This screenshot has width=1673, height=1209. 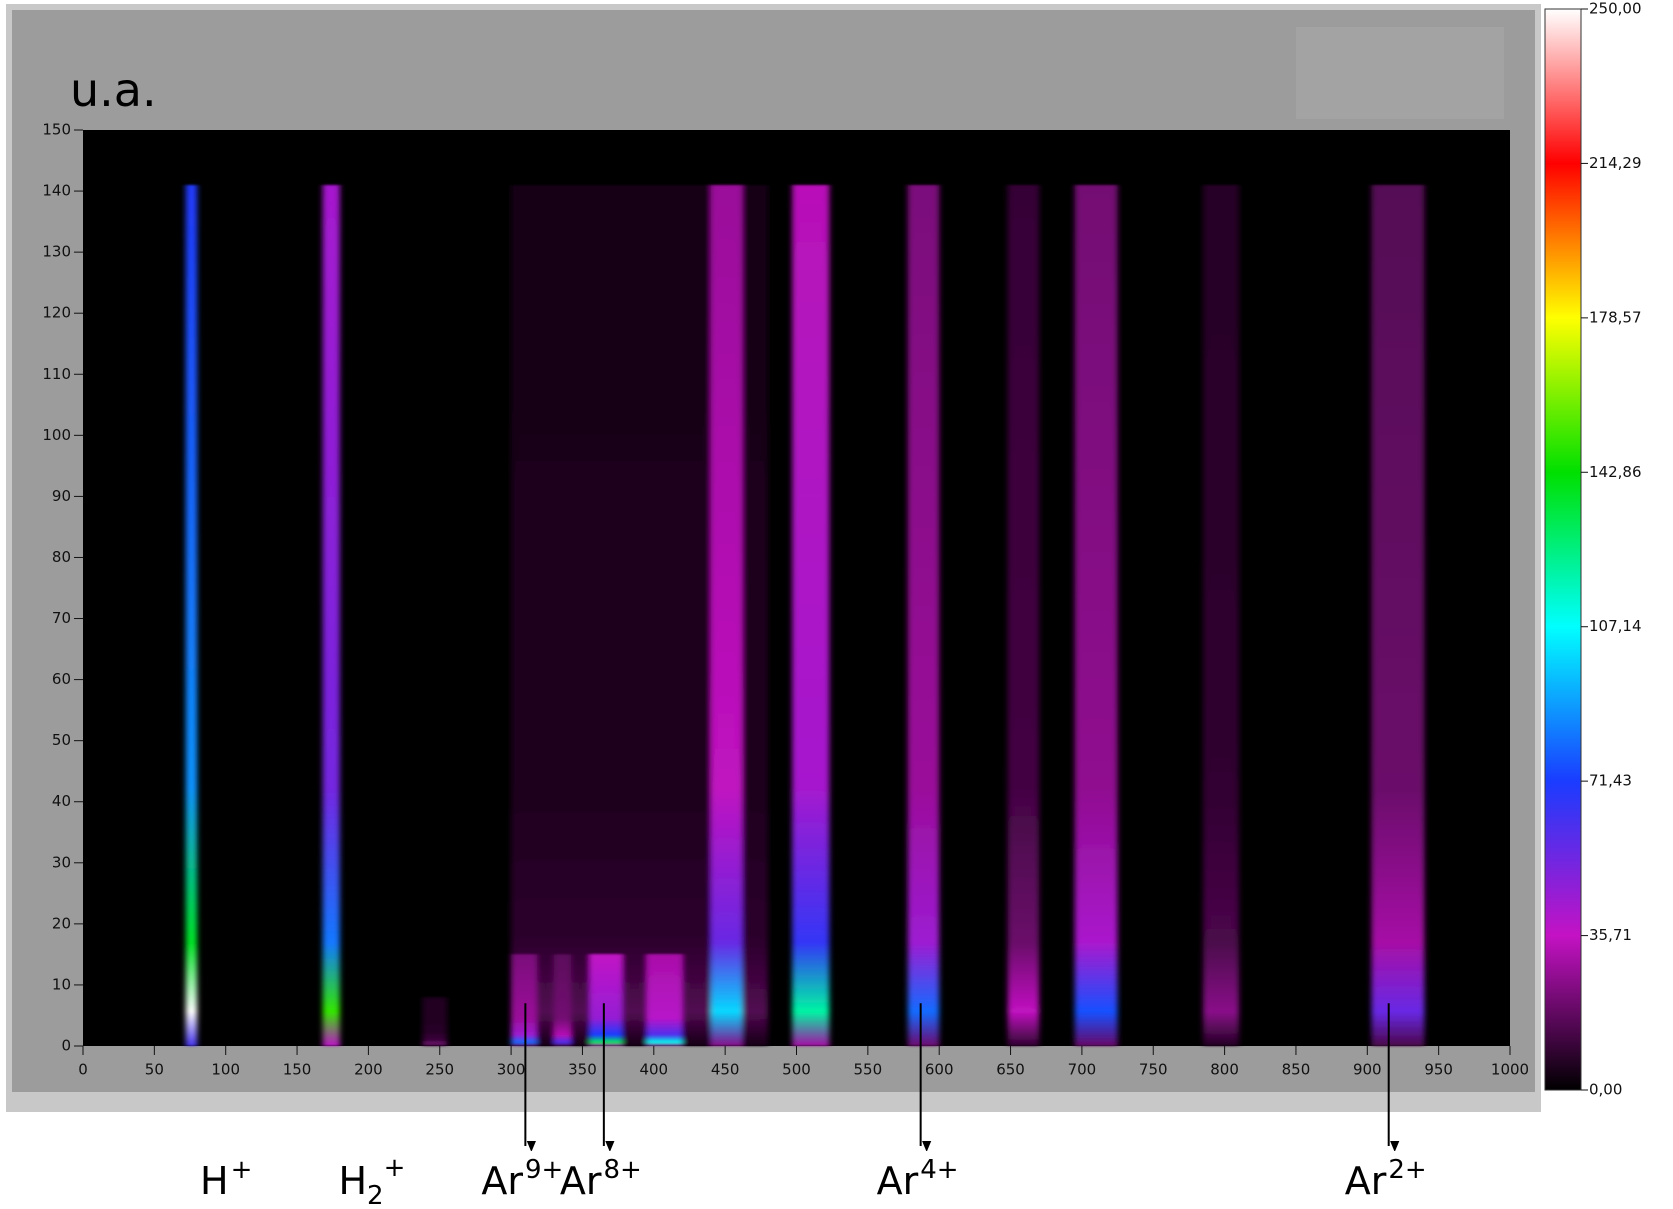 I want to click on annotation-label: Ar4+, so click(x=918, y=1179).